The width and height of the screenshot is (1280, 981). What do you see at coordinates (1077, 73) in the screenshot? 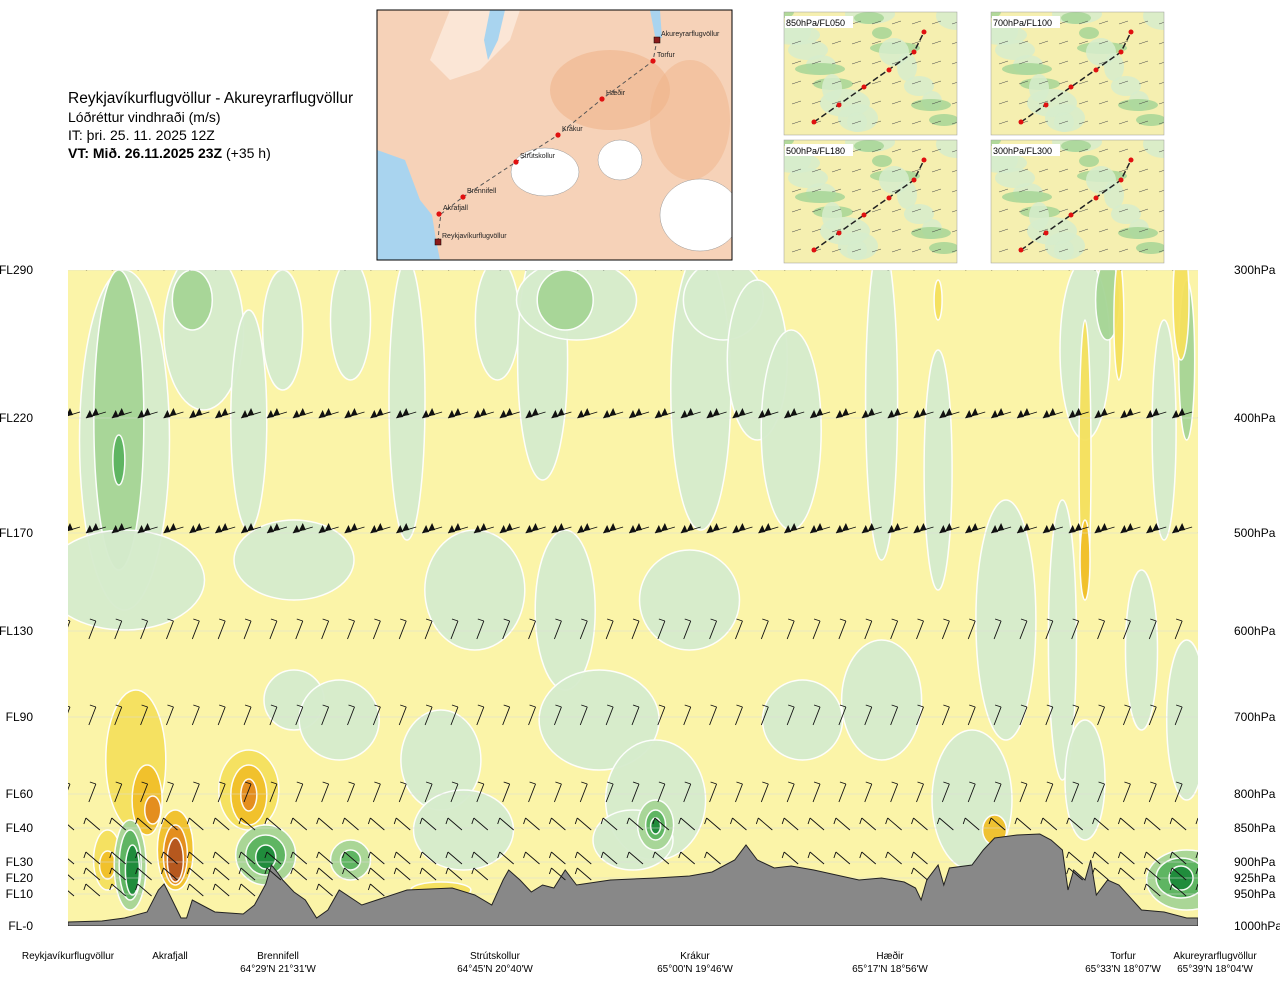
I see `panel-frame` at bounding box center [1077, 73].